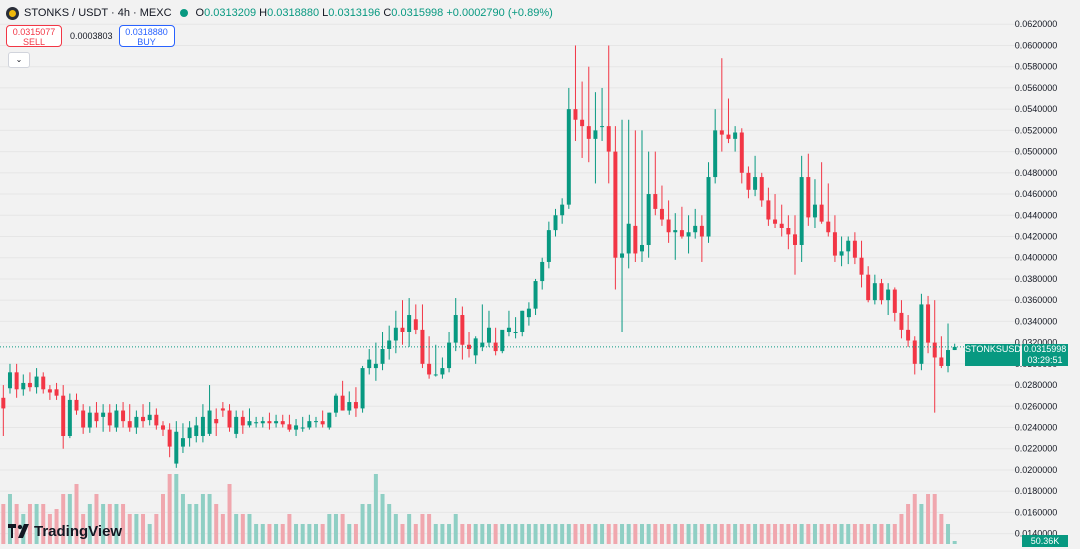  Describe the element at coordinates (183, 13) in the screenshot. I see `market-open-icon` at that location.